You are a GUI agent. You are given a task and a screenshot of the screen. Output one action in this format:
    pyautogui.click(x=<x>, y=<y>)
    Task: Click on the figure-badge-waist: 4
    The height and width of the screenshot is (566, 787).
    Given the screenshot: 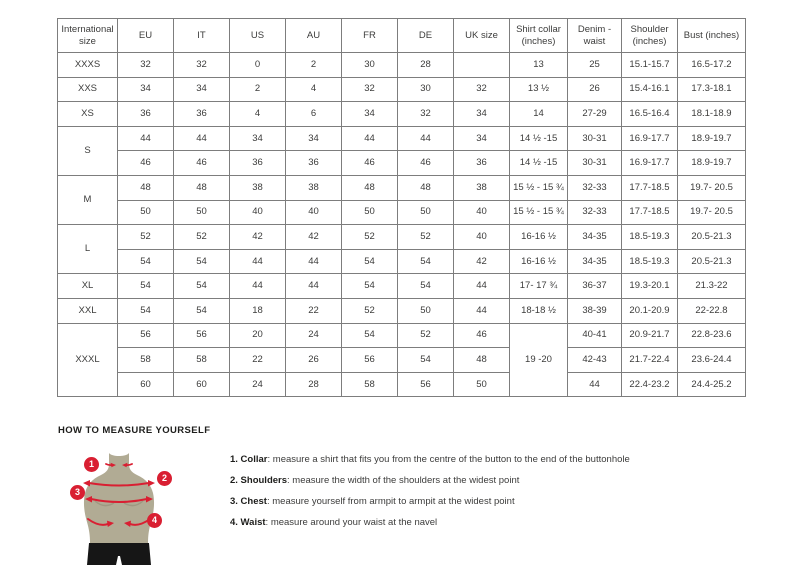 What is the action you would take?
    pyautogui.click(x=154, y=521)
    